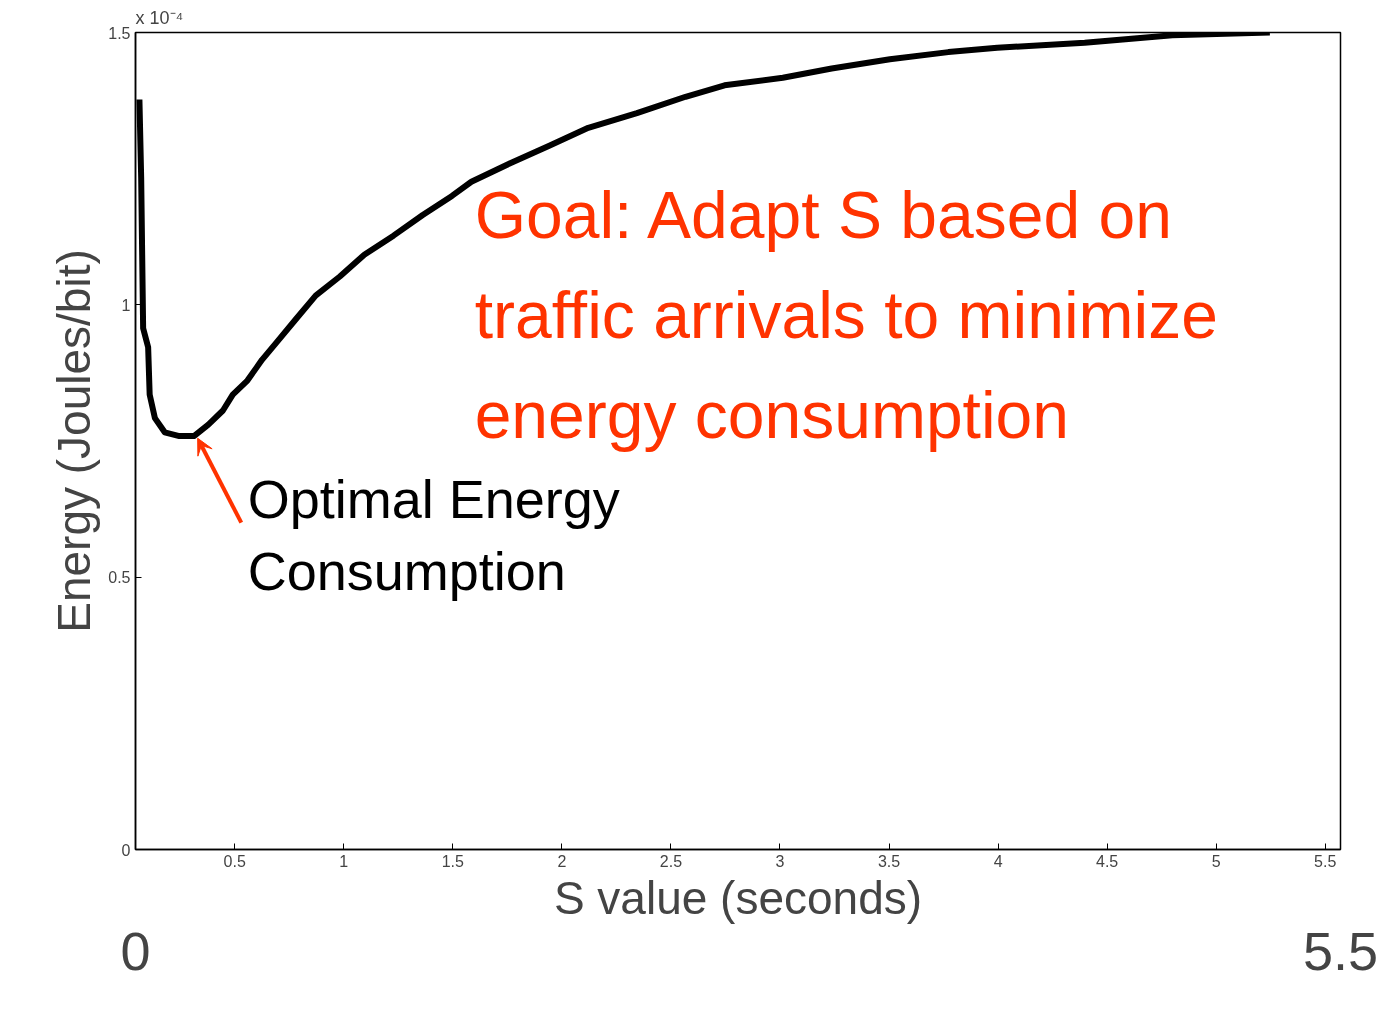 Image resolution: width=1385 pixels, height=1014 pixels. Describe the element at coordinates (126, 850) in the screenshot. I see `y-tick-label: 0` at that location.